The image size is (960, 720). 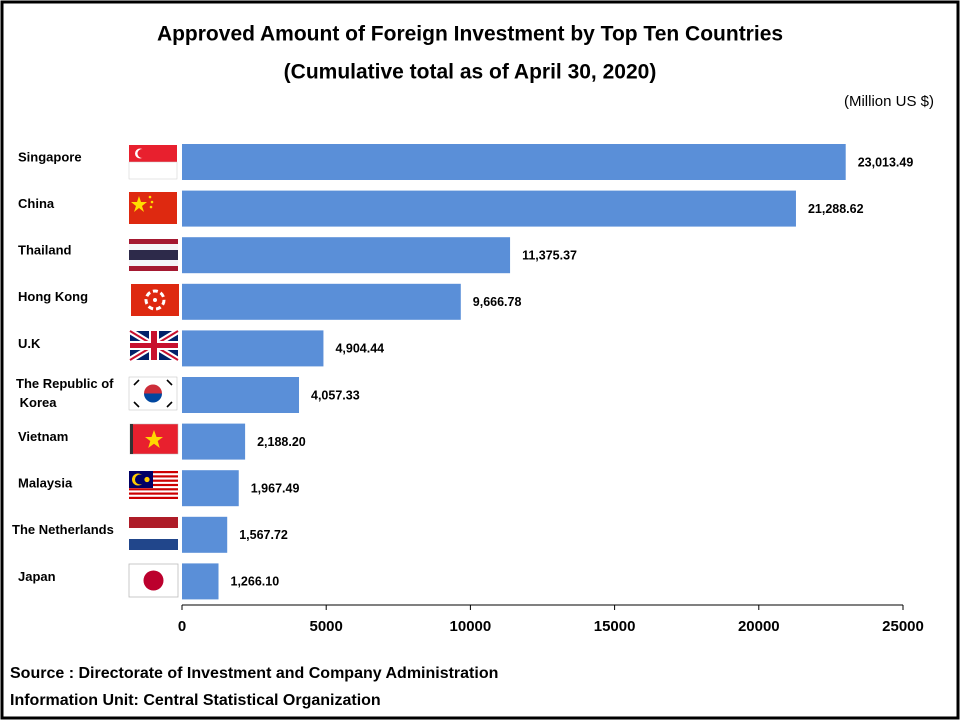 I want to click on x-tick-label: 0, so click(x=182, y=626).